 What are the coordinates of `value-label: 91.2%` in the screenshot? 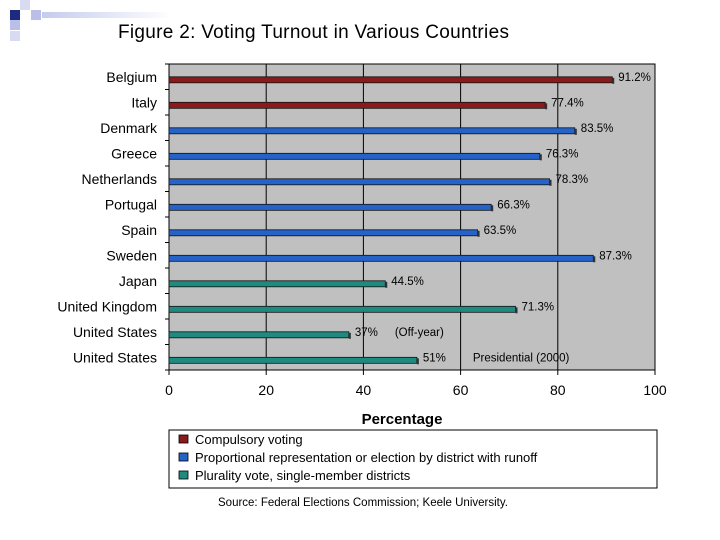 It's located at (634, 78).